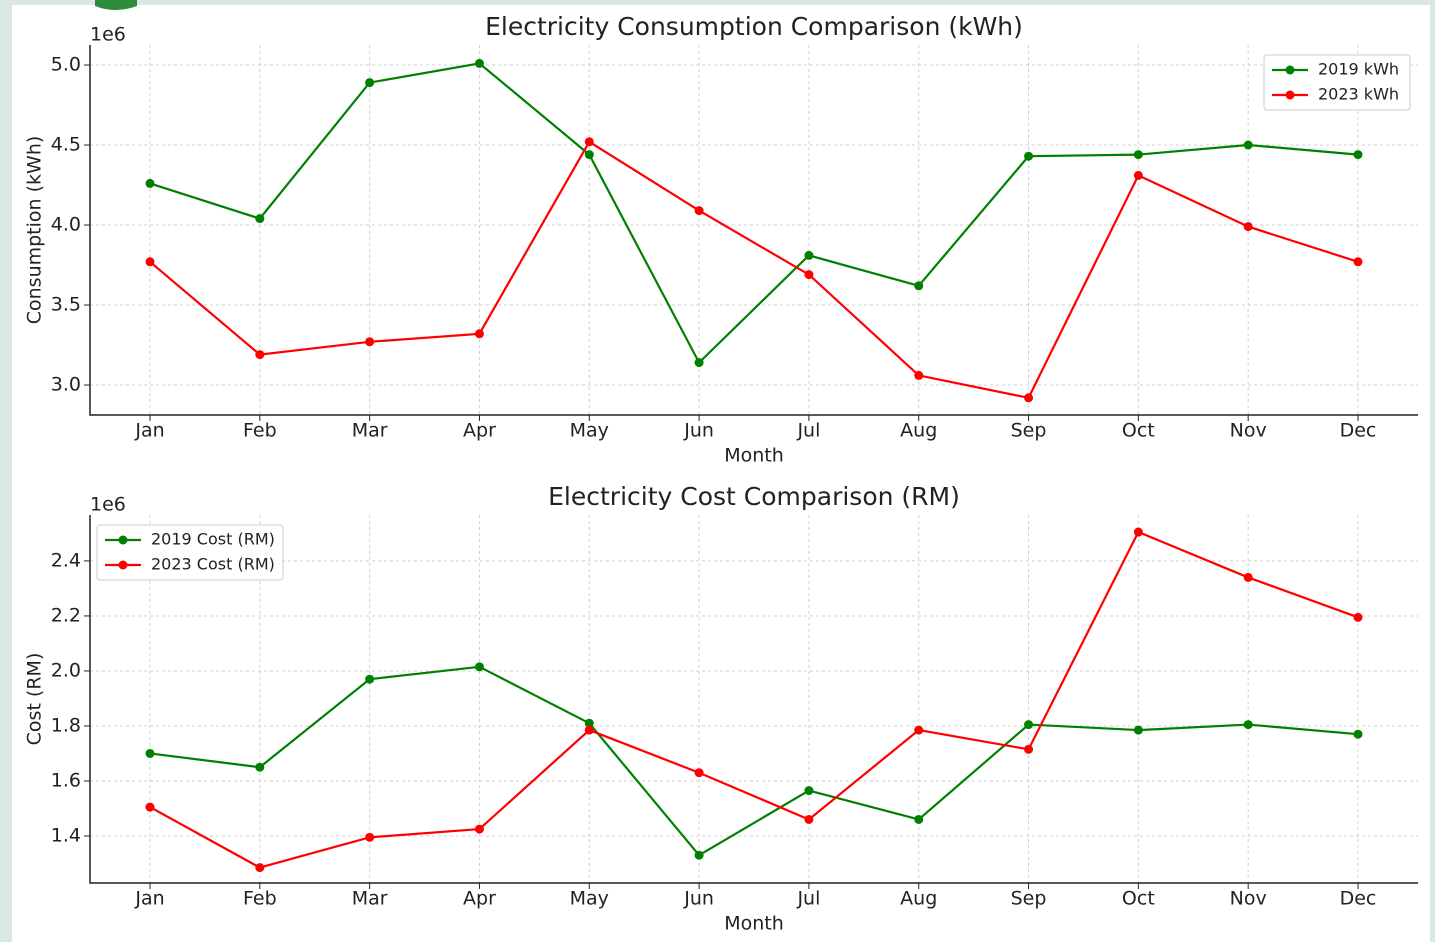 The width and height of the screenshot is (1435, 942). I want to click on chart-title: Electricity Cost Comparison (RM), so click(754, 496).